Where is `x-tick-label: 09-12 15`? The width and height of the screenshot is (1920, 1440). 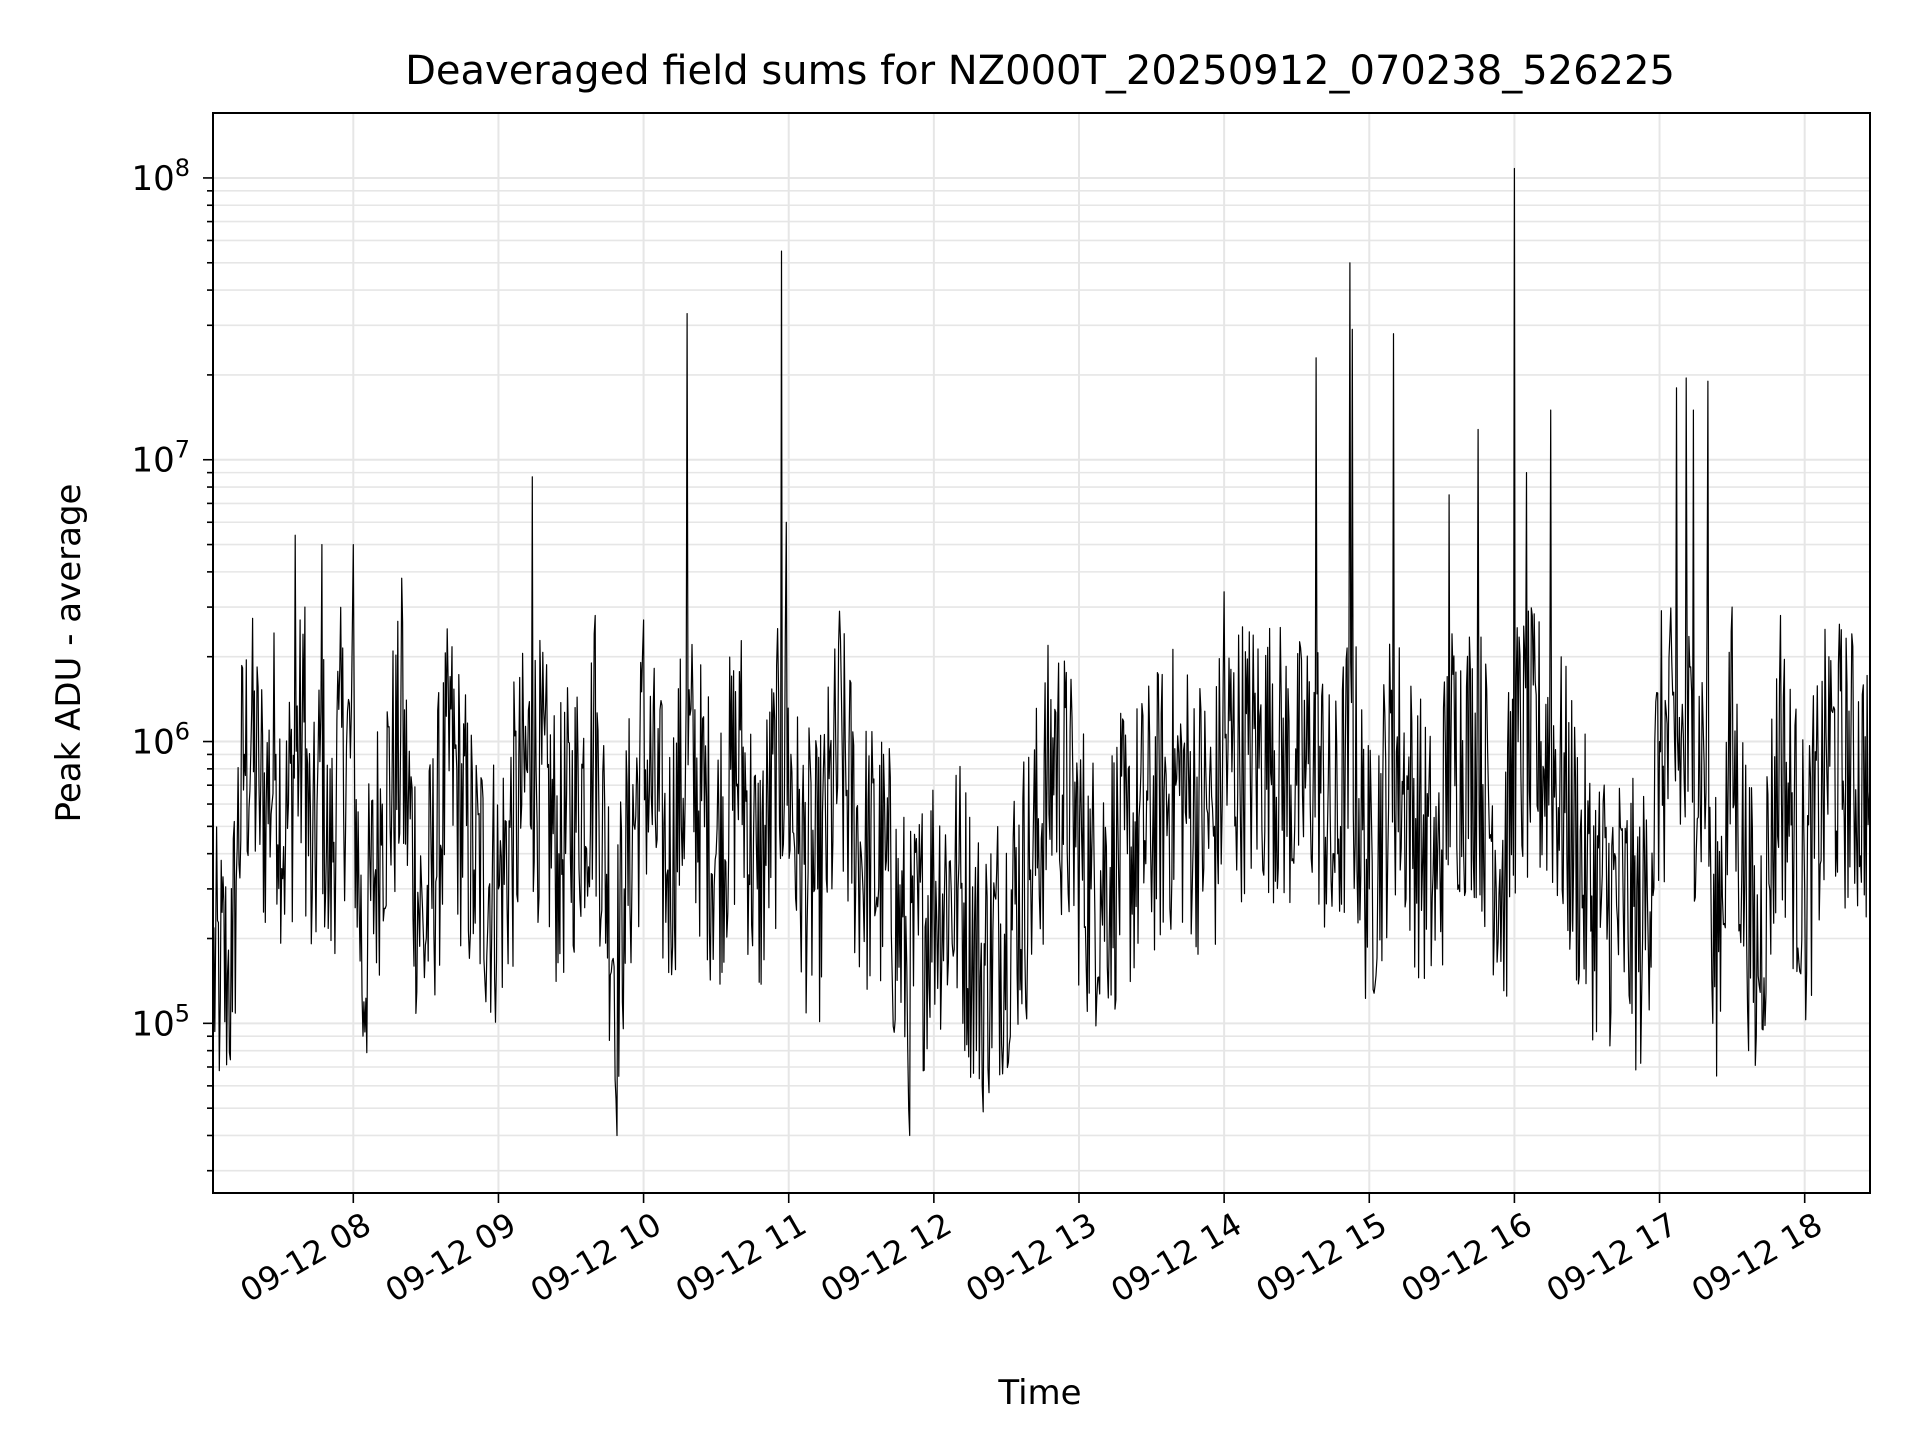 x-tick-label: 09-12 15 is located at coordinates (1322, 1257).